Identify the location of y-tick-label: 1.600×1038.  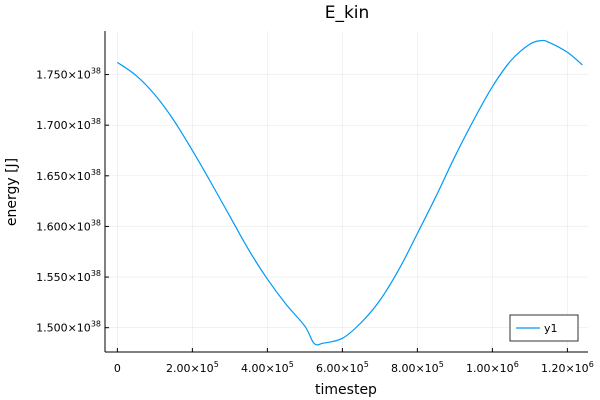
(68, 225).